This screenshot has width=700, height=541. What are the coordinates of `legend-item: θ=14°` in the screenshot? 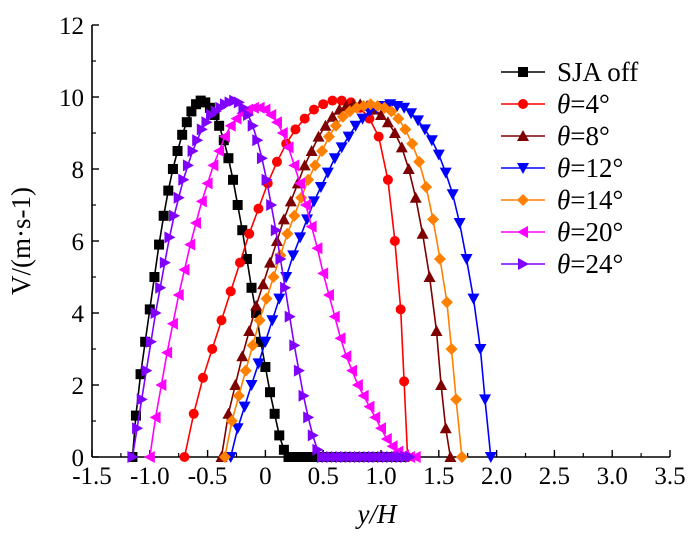 It's located at (562, 200).